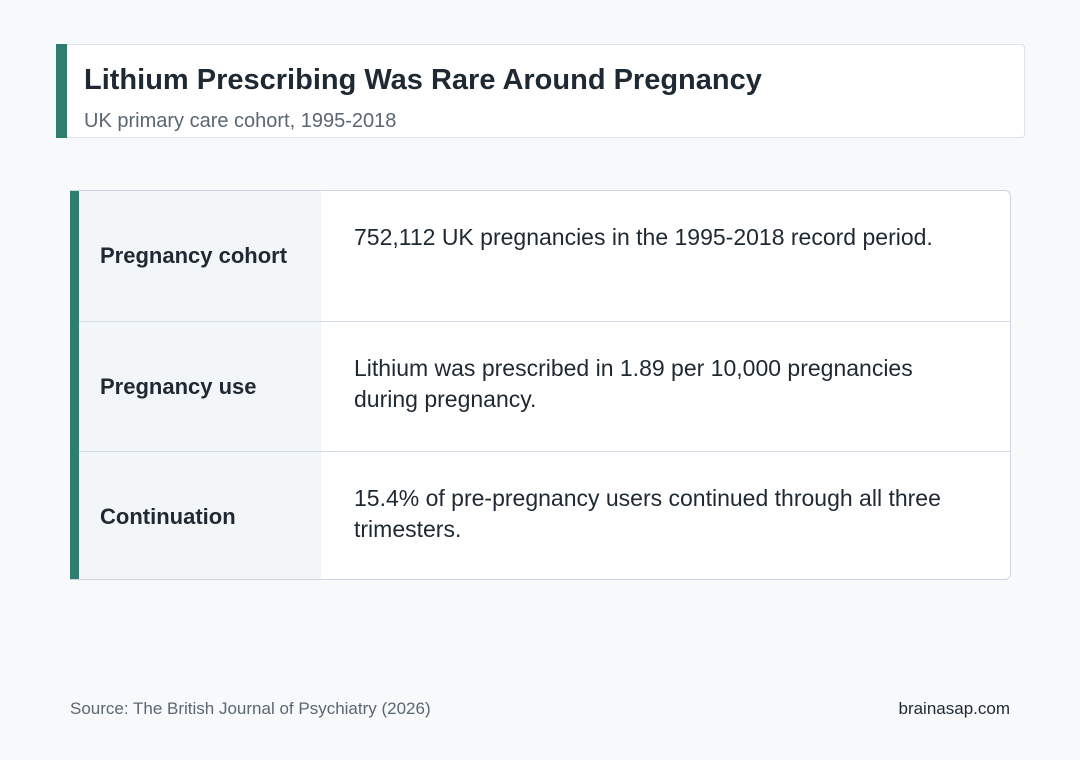  What do you see at coordinates (240, 121) in the screenshot?
I see `page-subtitle: UK primary care cohort, 1995-2018` at bounding box center [240, 121].